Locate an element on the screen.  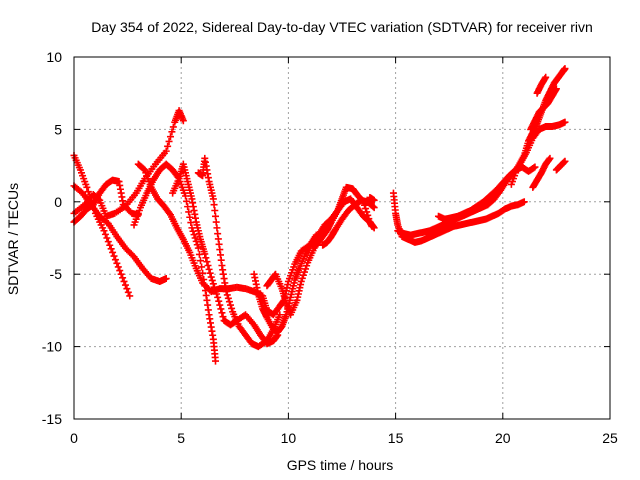
x-tick-label: 0 is located at coordinates (74, 438).